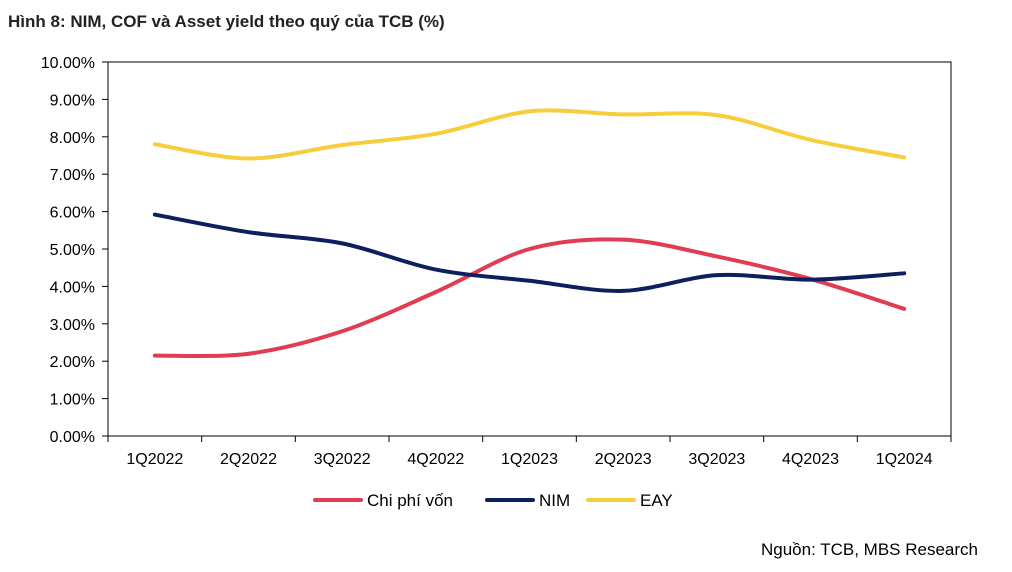 The height and width of the screenshot is (572, 1012). I want to click on y-tick-label: 0.00%, so click(72, 437).